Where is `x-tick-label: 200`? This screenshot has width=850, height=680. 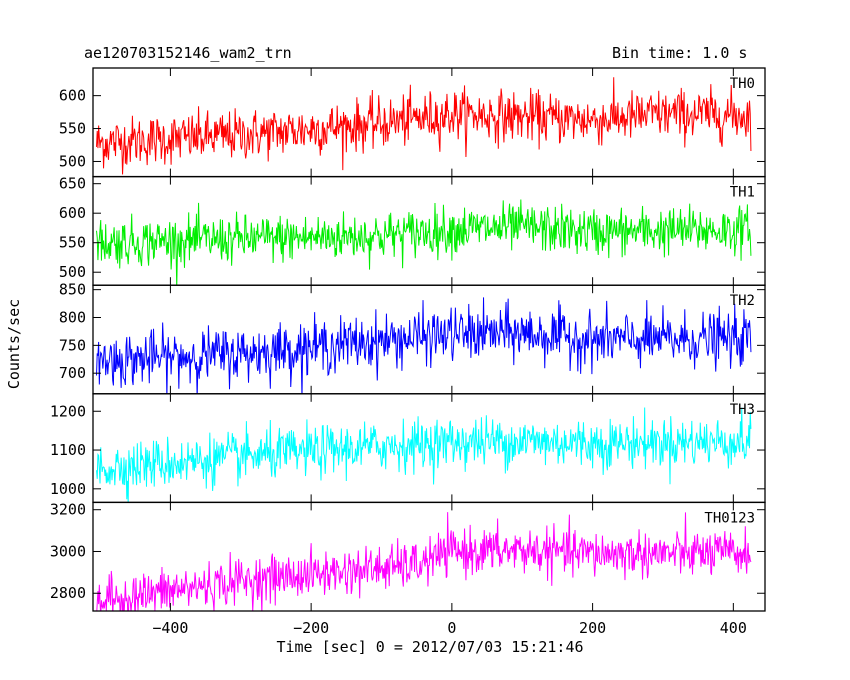 x-tick-label: 200 is located at coordinates (592, 628).